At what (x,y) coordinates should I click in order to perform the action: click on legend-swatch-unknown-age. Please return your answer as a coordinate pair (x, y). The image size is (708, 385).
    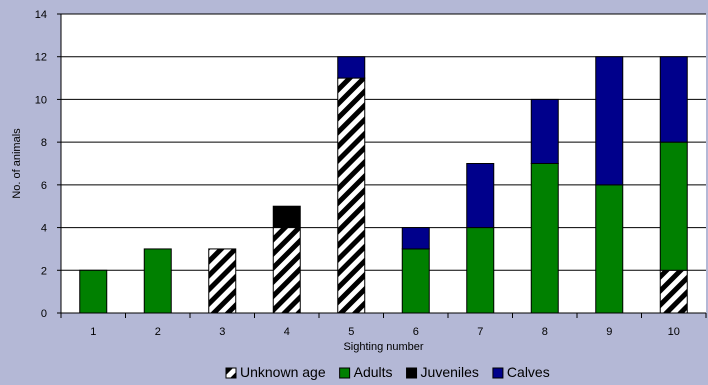
    Looking at the image, I should click on (231, 373).